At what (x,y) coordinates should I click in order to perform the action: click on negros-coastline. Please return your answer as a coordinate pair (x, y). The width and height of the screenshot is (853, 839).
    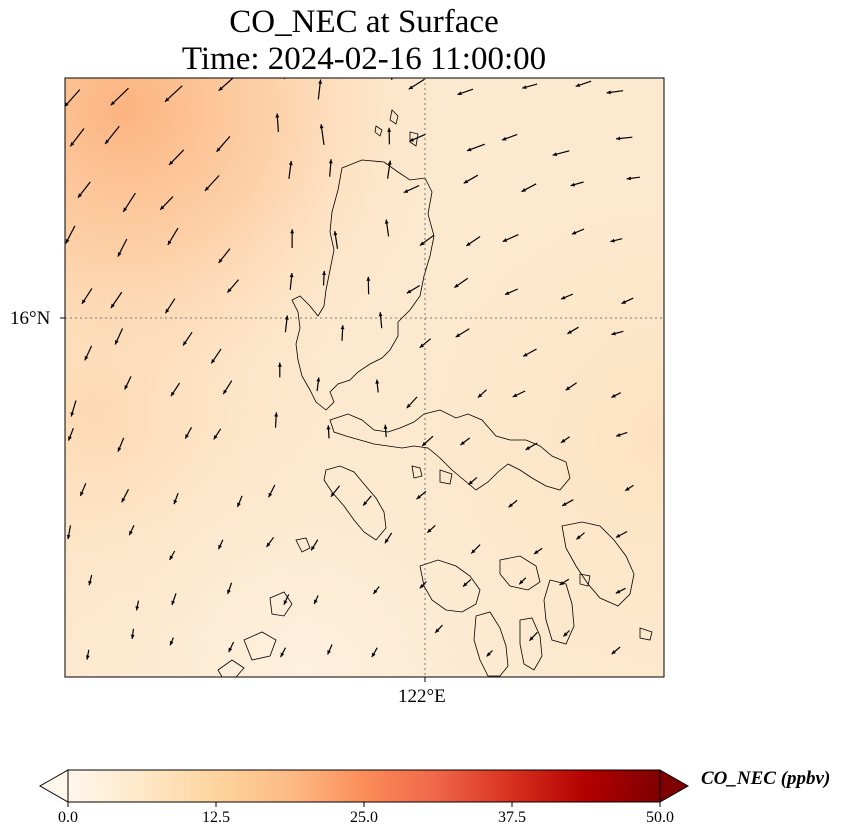
    Looking at the image, I should click on (491, 644).